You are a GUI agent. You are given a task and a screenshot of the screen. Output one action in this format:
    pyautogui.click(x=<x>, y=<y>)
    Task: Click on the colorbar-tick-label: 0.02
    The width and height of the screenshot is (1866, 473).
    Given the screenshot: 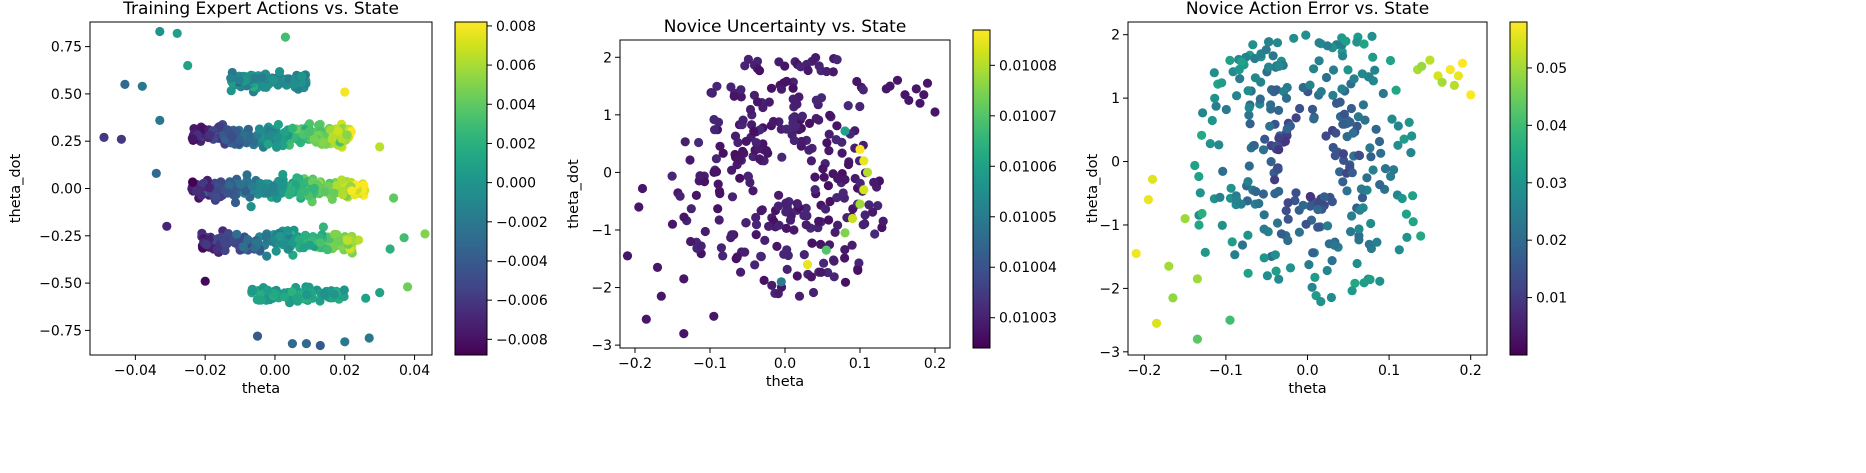 What is the action you would take?
    pyautogui.click(x=1551, y=241)
    